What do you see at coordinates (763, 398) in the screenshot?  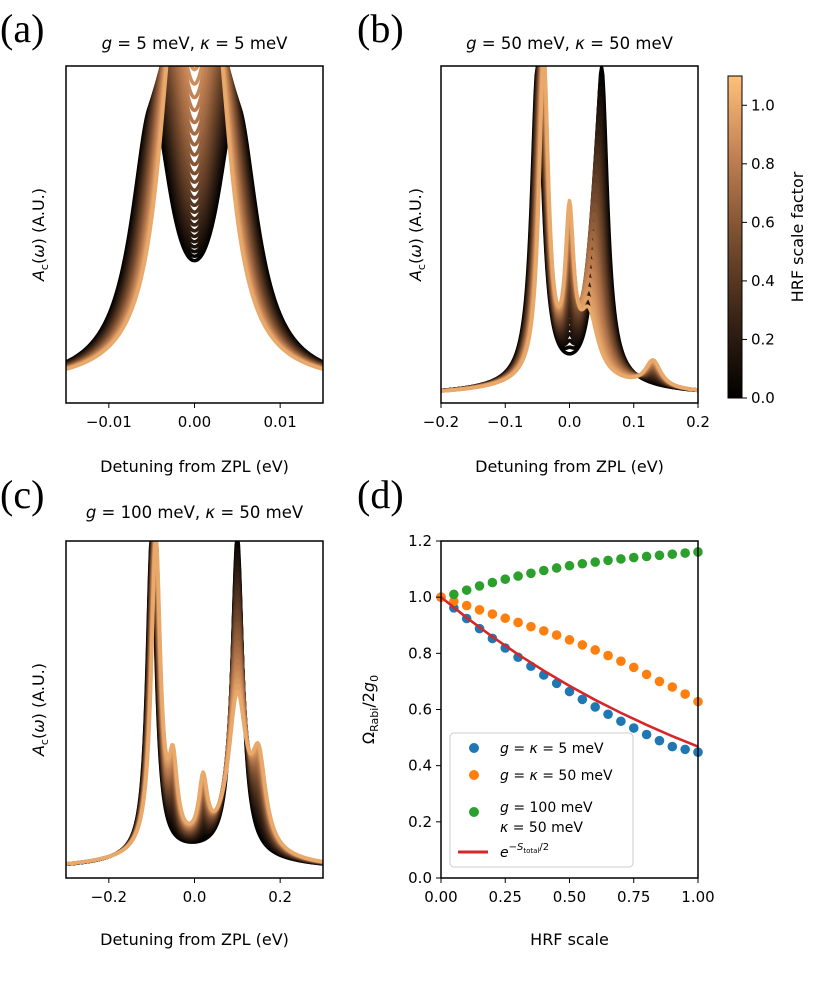 I see `colorbar-tick-label: 0.0` at bounding box center [763, 398].